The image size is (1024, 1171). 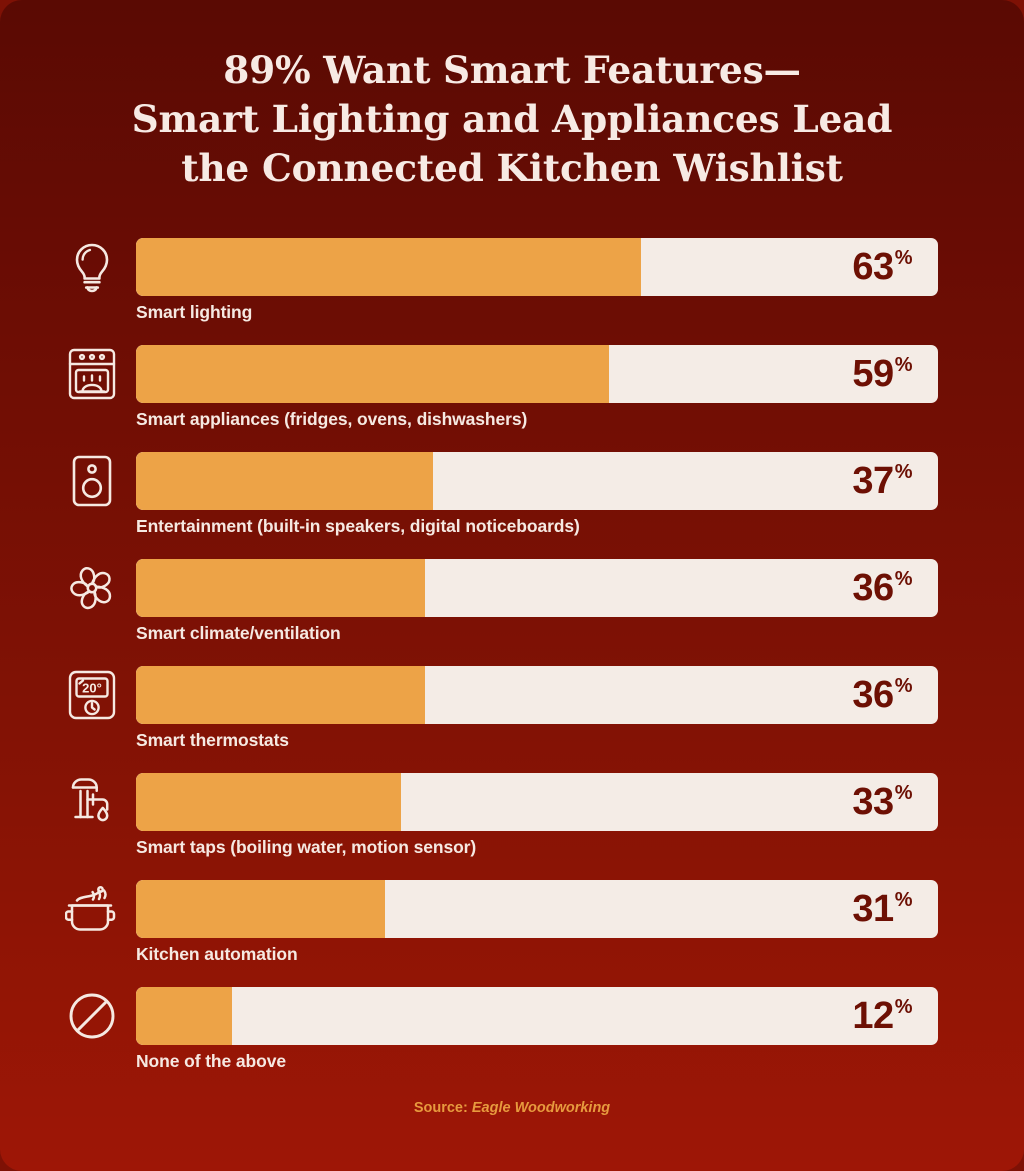 I want to click on lightbulb-icon, so click(x=92, y=267).